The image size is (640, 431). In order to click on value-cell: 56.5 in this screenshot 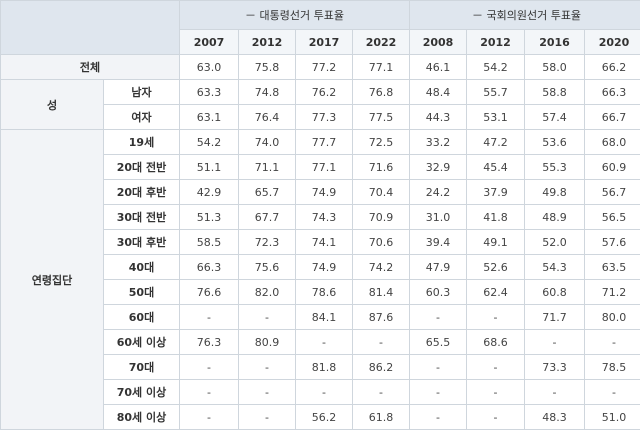, I will do `click(612, 217)`.